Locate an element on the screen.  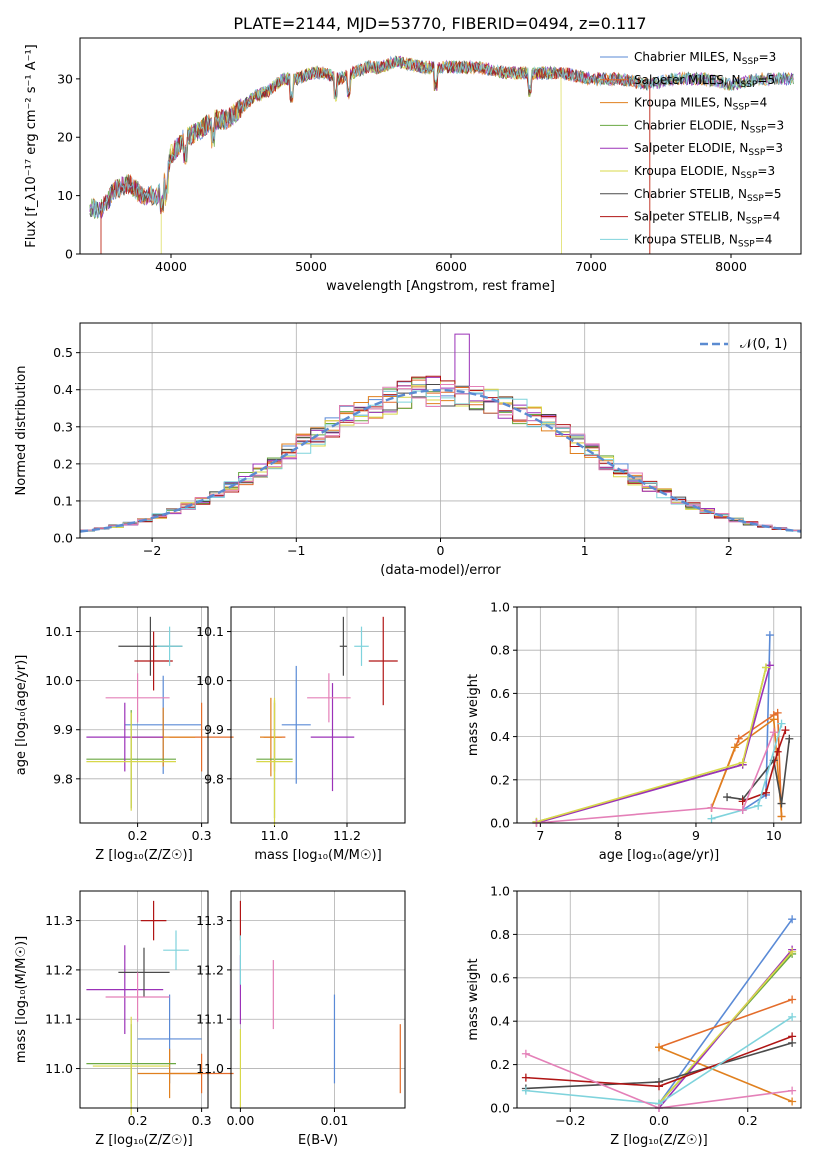
y-axis-label: mass [log₁₀(M/M☉)] is located at coordinates (21, 999).